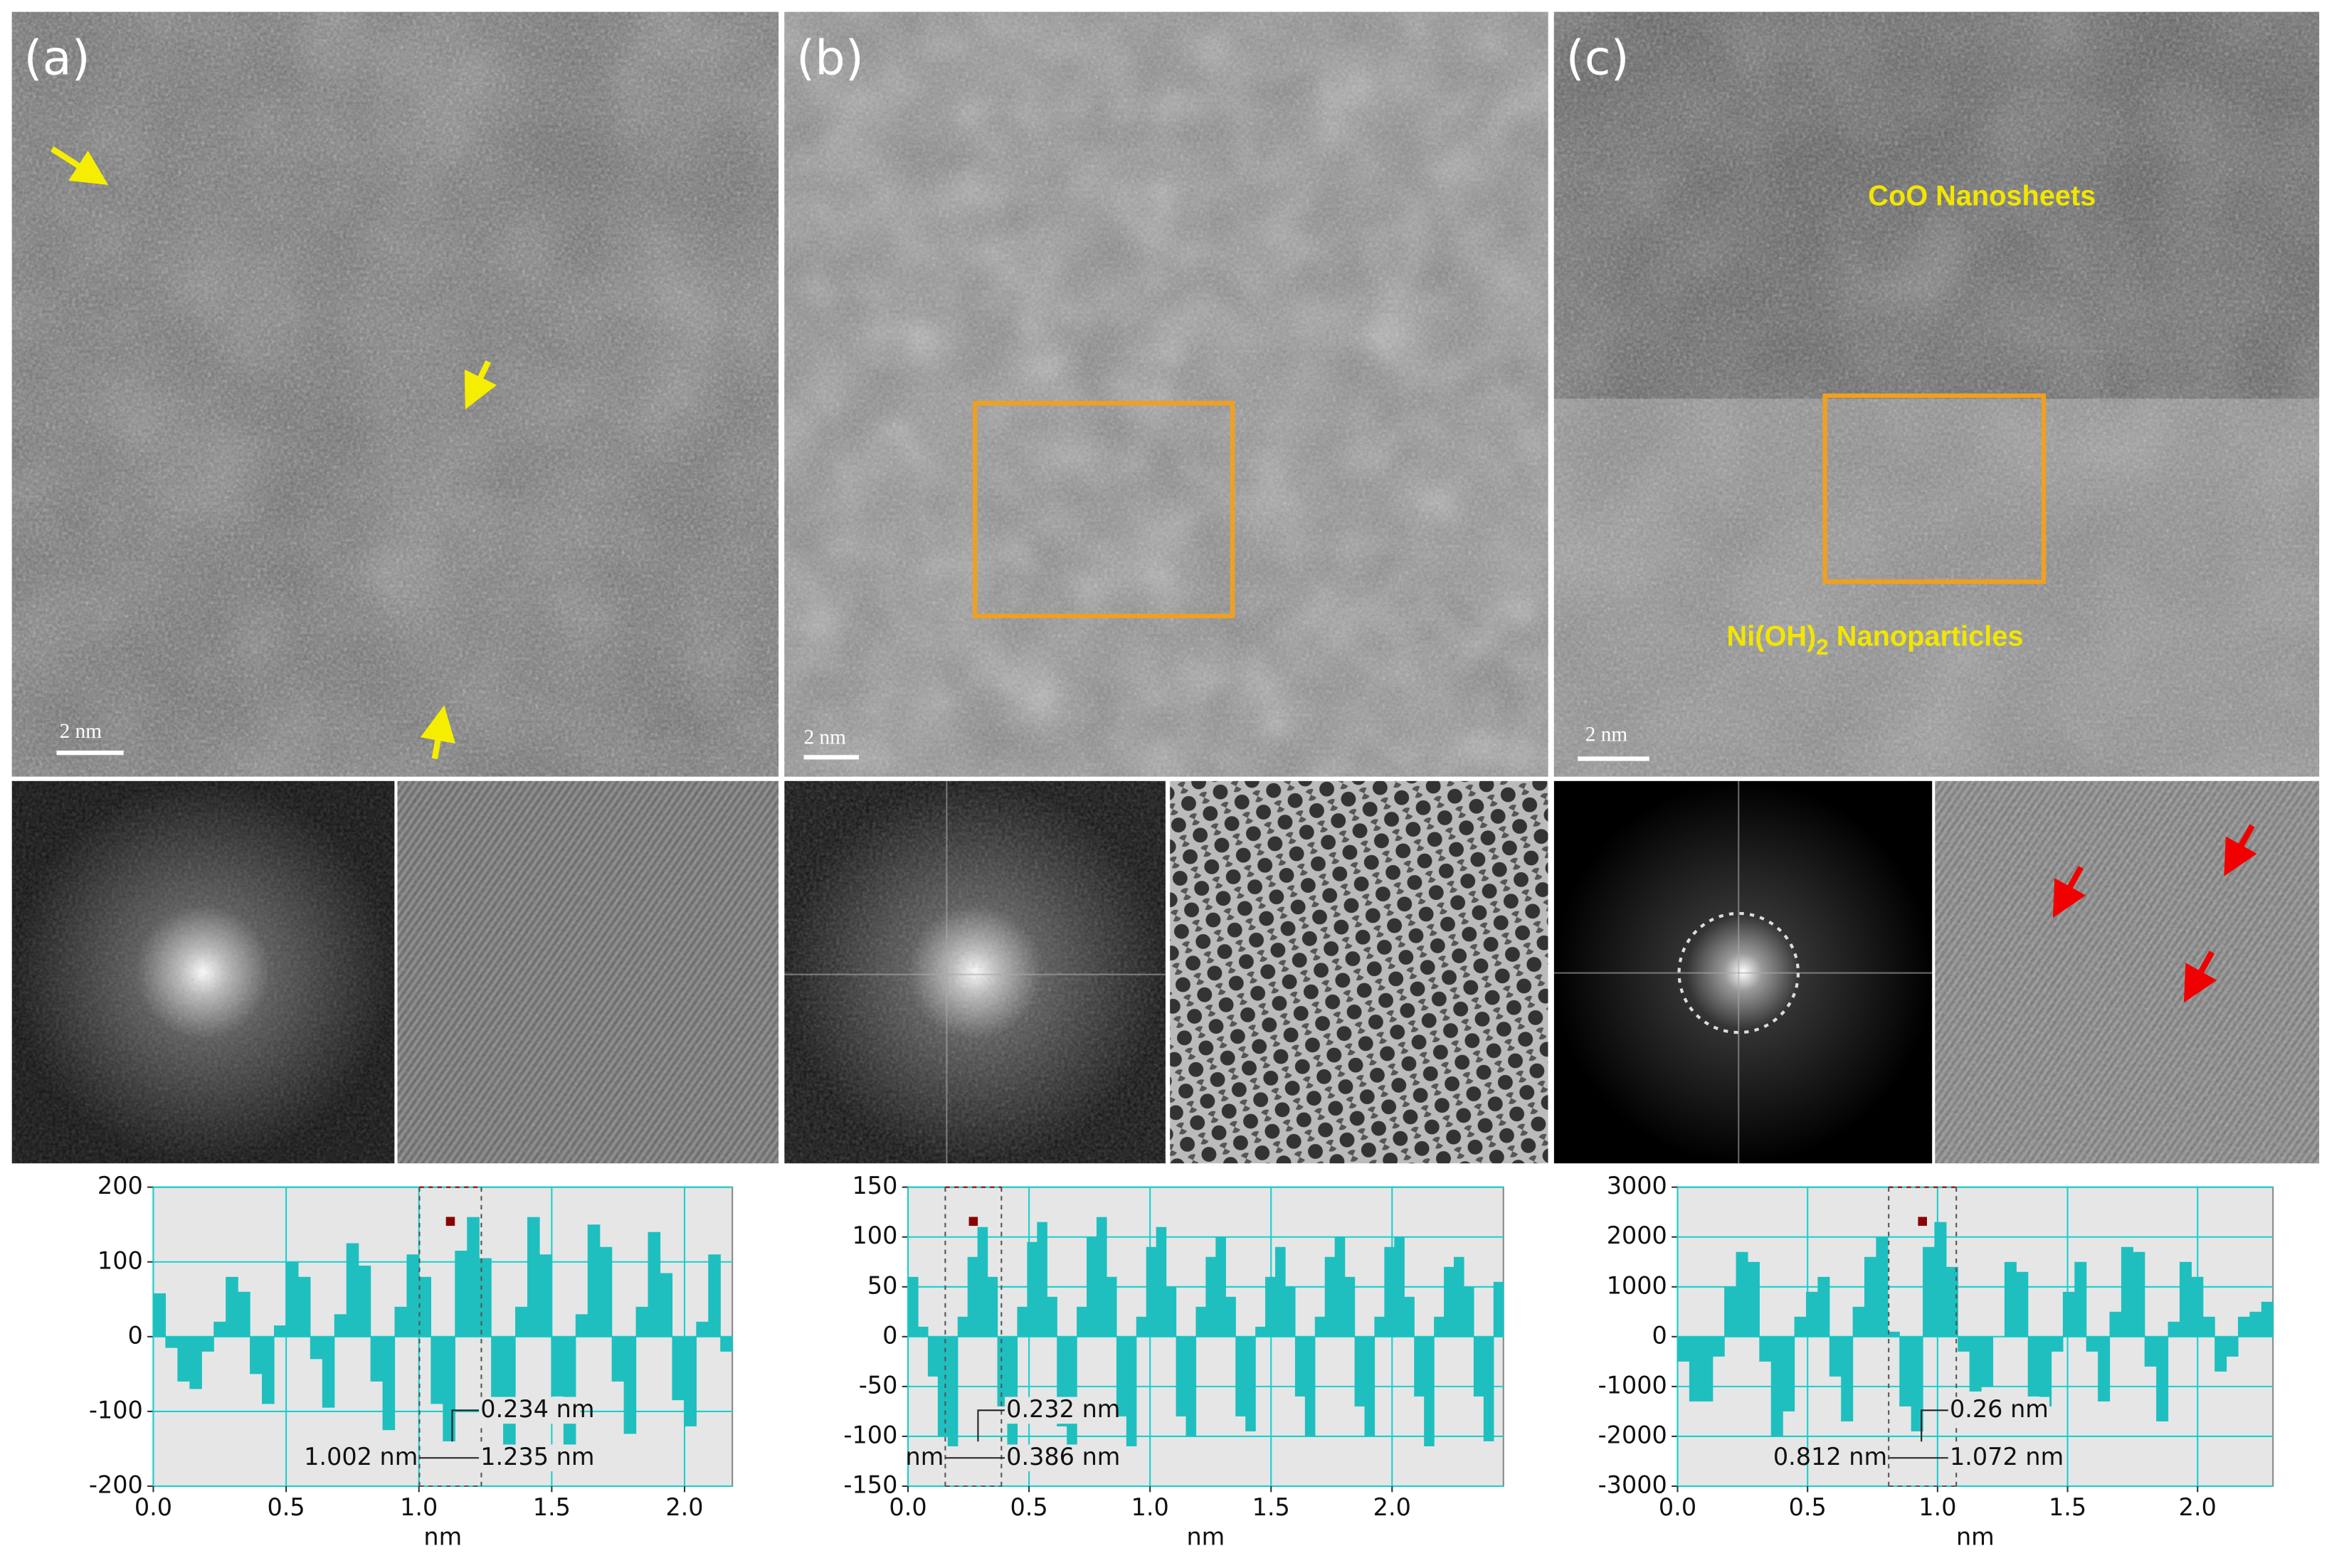  What do you see at coordinates (882, 1285) in the screenshot?
I see `y-tick-label: 50` at bounding box center [882, 1285].